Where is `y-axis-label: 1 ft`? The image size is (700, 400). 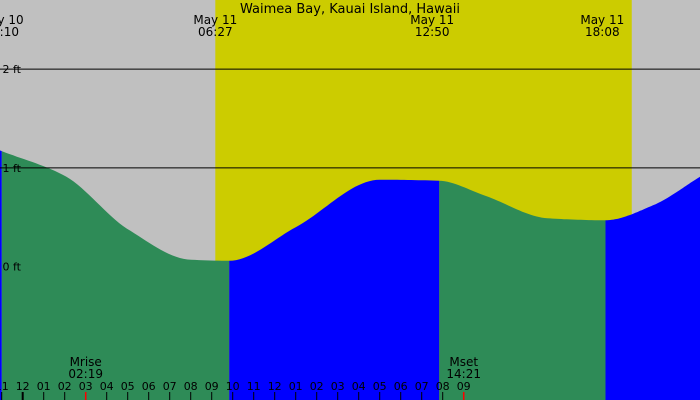
y-axis-label: 1 ft is located at coordinates (12, 168).